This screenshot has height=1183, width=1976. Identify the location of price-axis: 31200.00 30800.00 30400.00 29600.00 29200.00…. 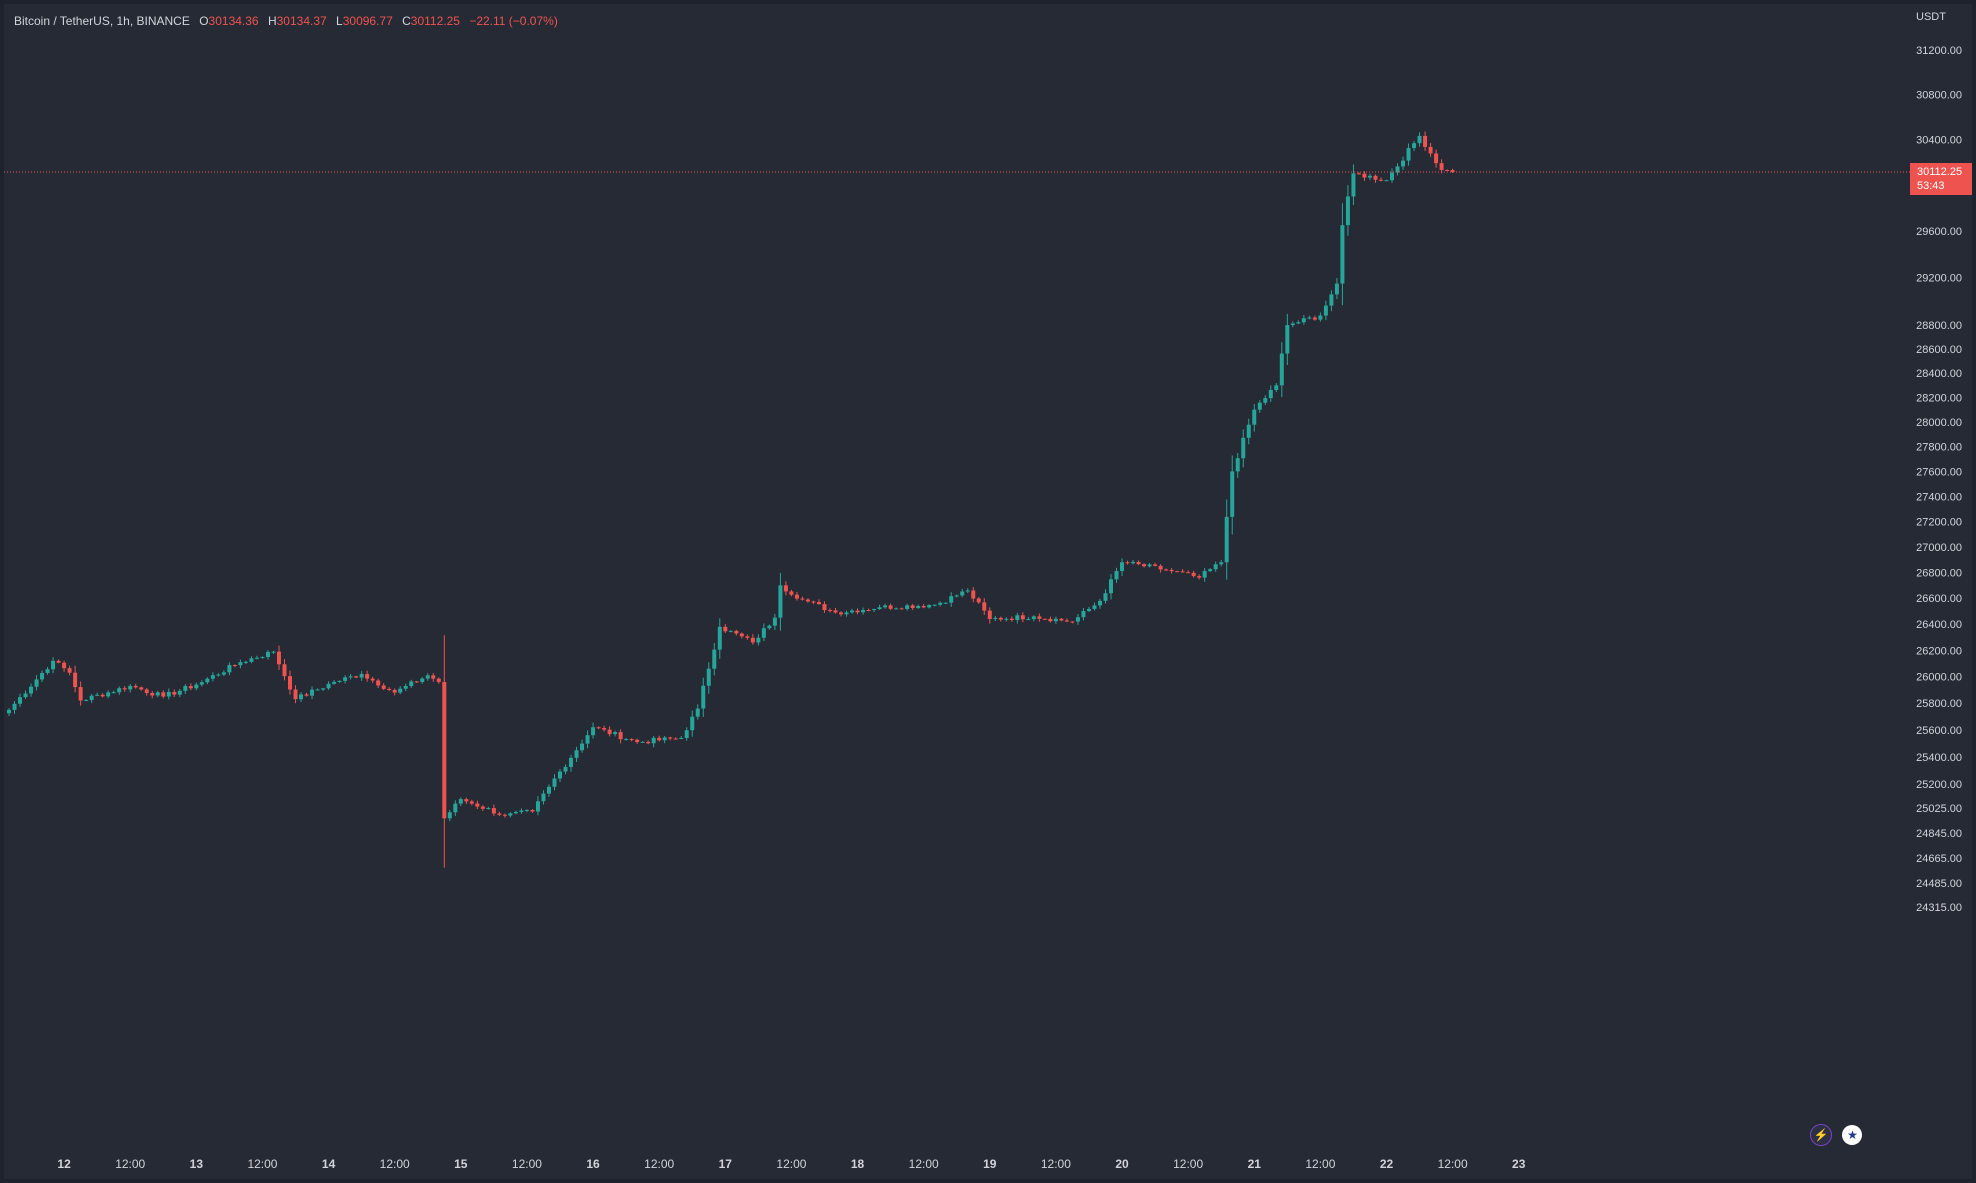
(1939, 479).